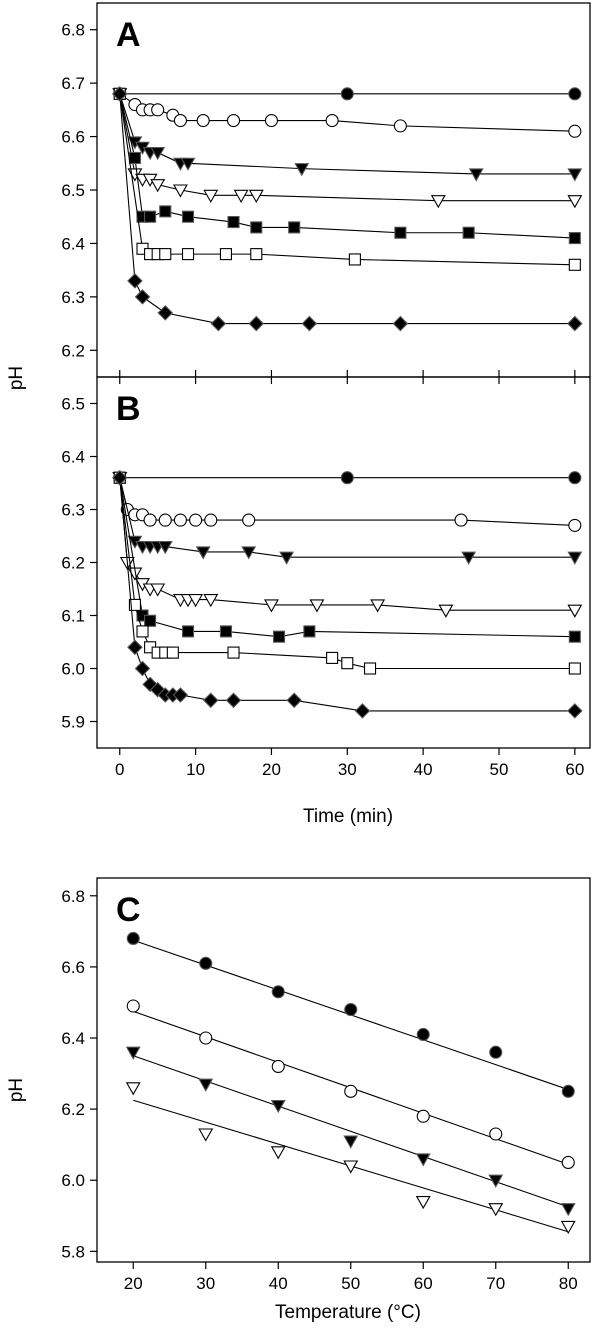 This screenshot has height=1337, width=600. Describe the element at coordinates (348, 816) in the screenshot. I see `x-axis-title-ab: Time (min)` at that location.